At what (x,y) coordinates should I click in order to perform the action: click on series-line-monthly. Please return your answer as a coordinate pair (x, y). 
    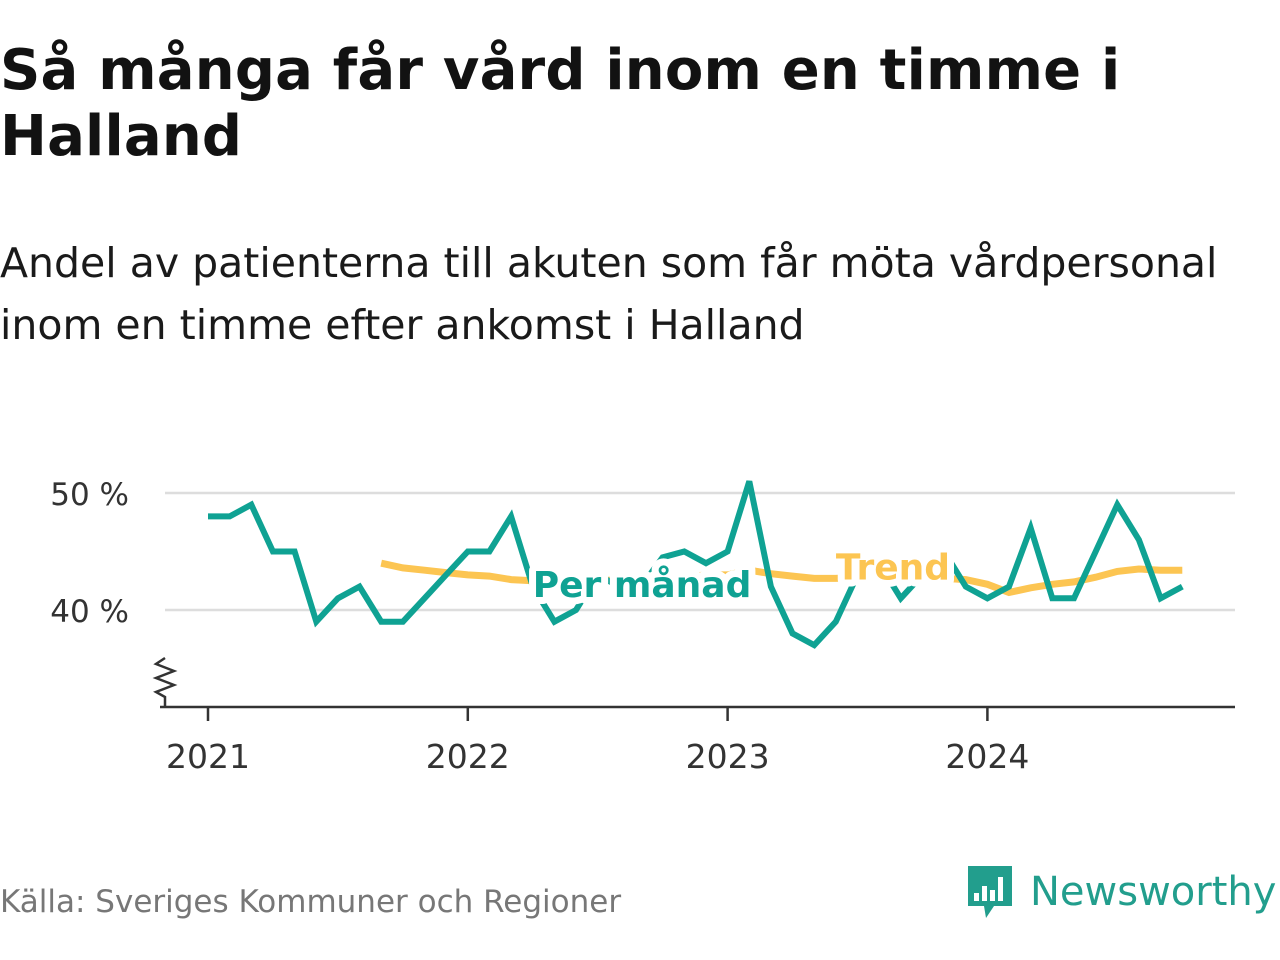
    Looking at the image, I should click on (696, 564).